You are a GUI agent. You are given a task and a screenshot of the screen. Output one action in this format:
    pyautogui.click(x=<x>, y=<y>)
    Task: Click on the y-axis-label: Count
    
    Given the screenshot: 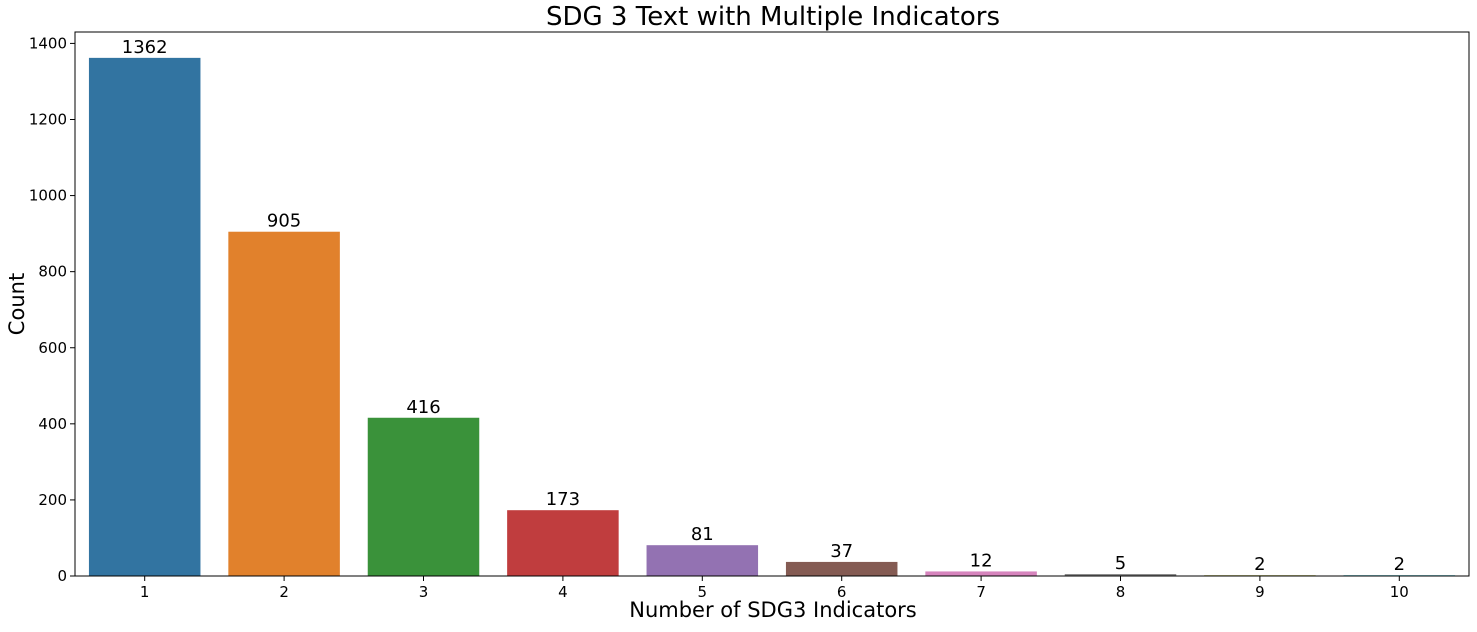 What is the action you would take?
    pyautogui.click(x=17, y=304)
    